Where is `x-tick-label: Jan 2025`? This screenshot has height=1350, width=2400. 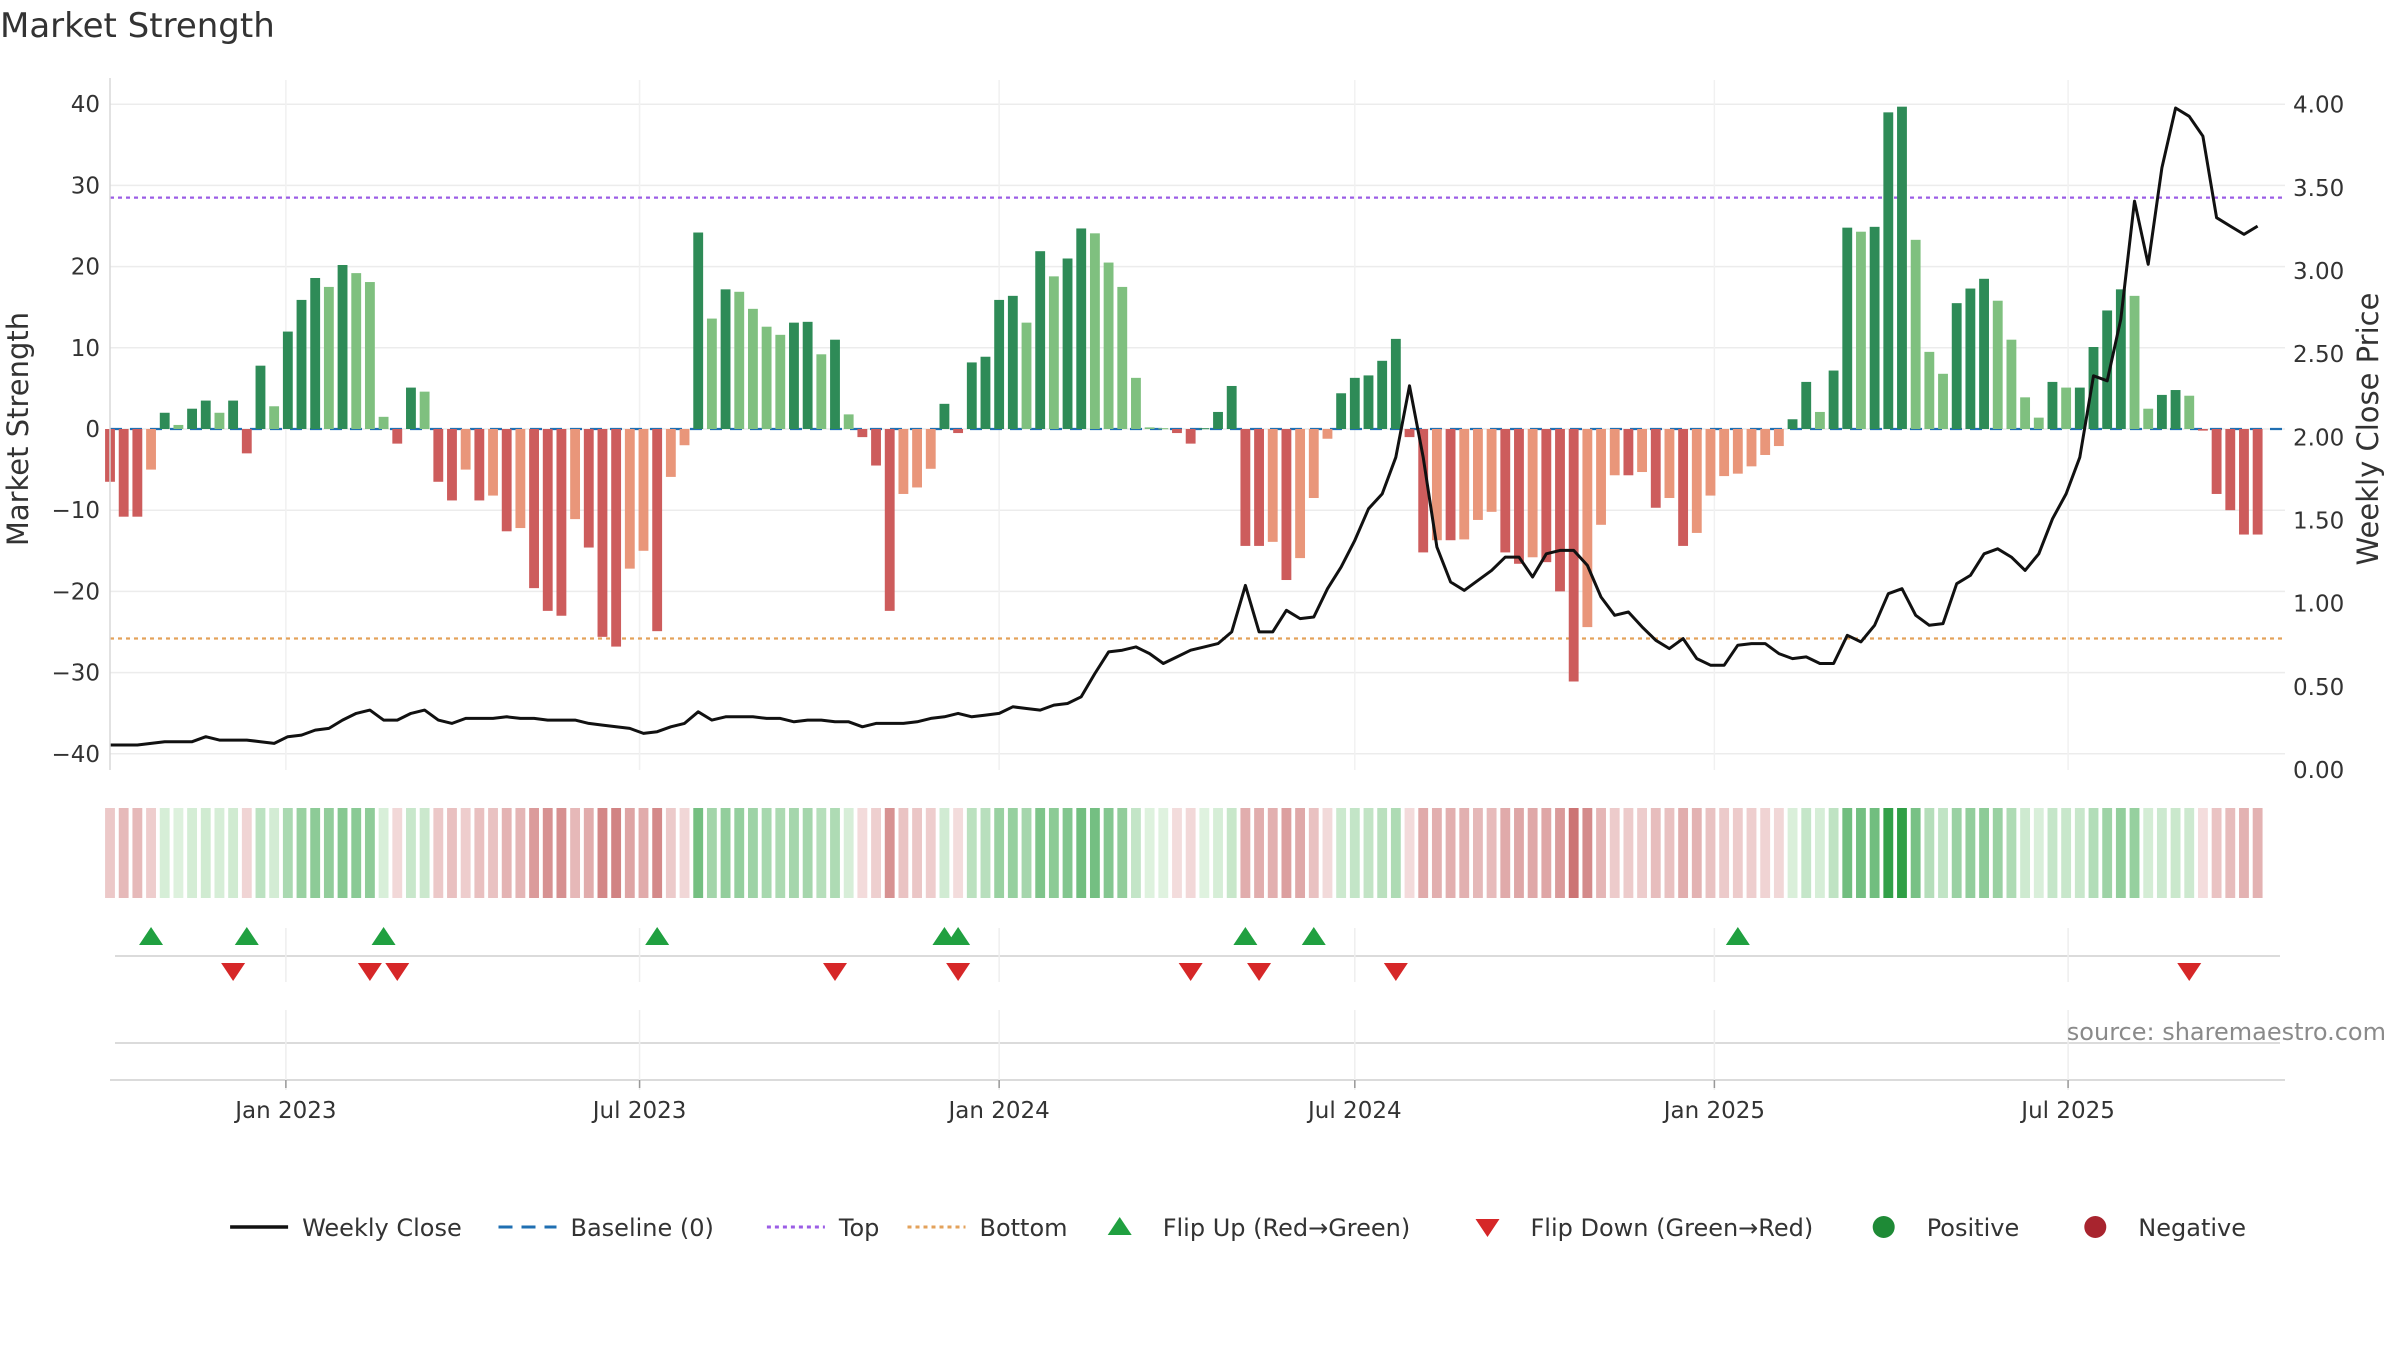 x-tick-label: Jan 2025 is located at coordinates (1713, 1111).